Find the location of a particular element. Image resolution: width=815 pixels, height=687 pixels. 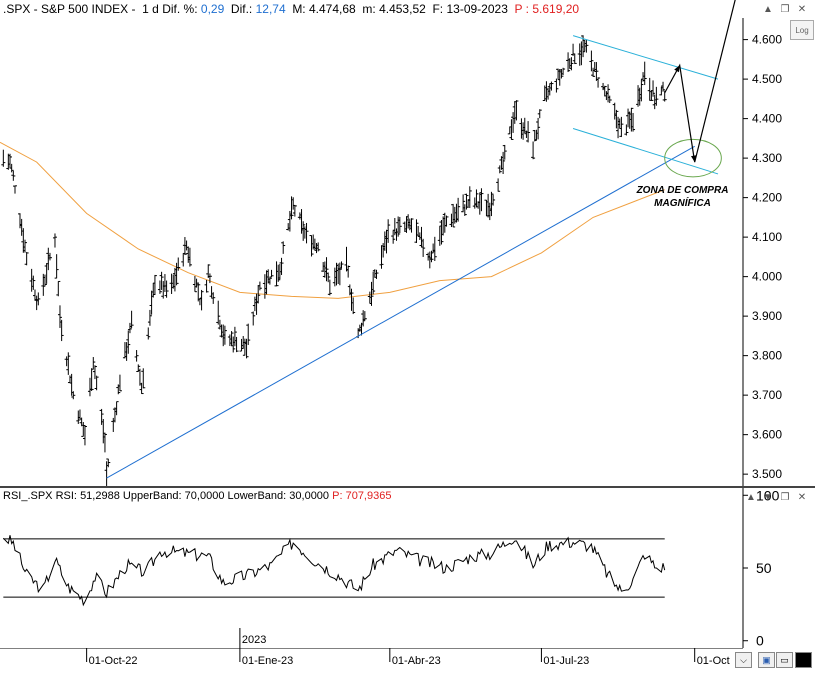

date-value: 13-09-2023 is located at coordinates (477, 9).